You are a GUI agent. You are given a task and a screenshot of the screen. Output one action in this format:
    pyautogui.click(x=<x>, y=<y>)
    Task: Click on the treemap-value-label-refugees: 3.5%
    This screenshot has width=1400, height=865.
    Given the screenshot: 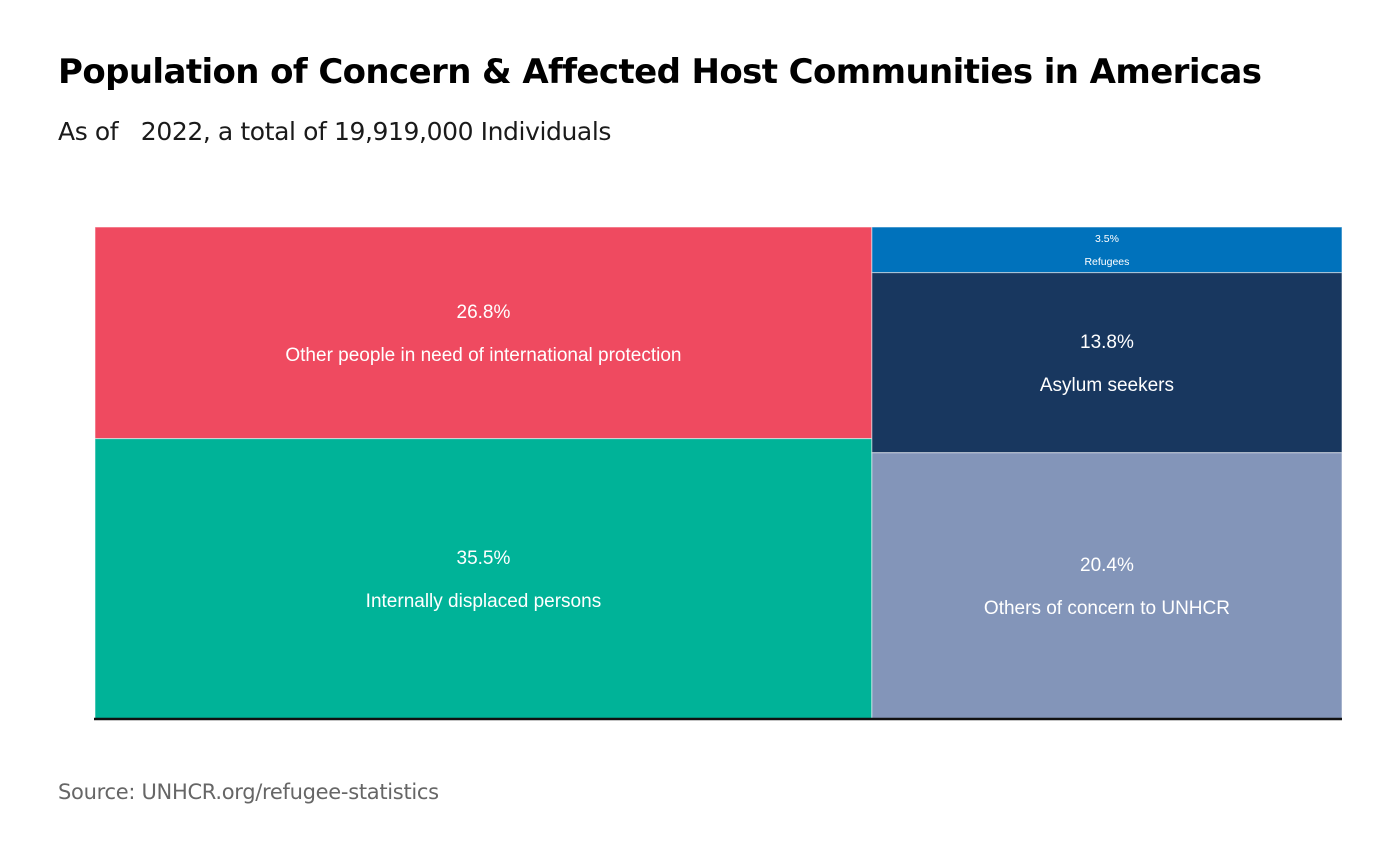 What is the action you would take?
    pyautogui.click(x=1107, y=239)
    